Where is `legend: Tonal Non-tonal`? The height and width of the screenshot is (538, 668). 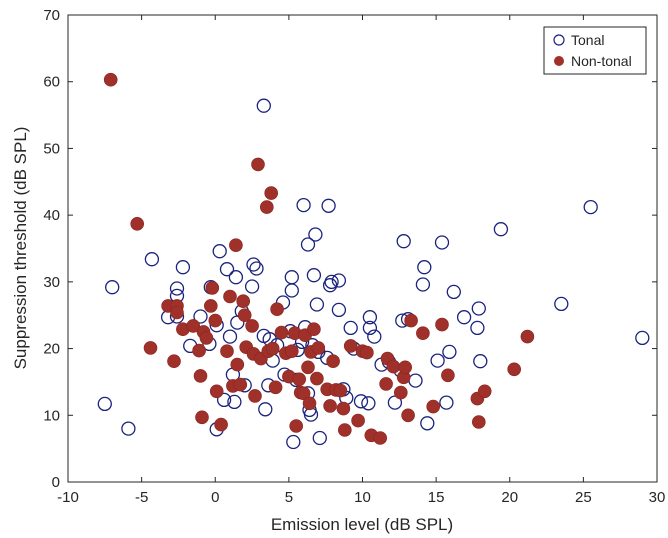
legend: Tonal Non-tonal is located at coordinates (595, 50).